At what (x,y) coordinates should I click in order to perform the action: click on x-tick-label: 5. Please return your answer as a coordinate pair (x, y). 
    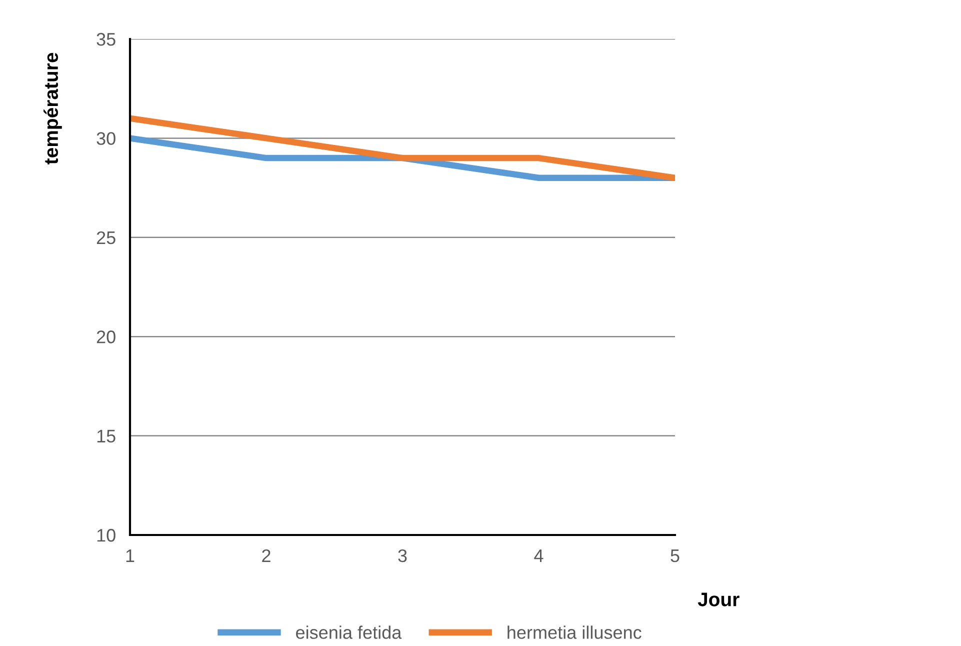
    Looking at the image, I should click on (675, 556).